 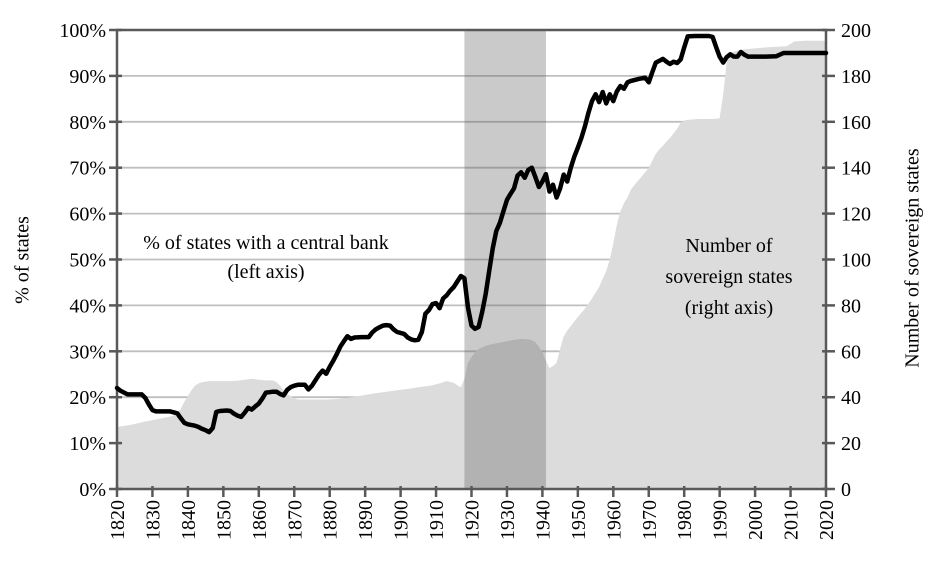 I want to click on y-left-axis-title: % of states, so click(x=23, y=260).